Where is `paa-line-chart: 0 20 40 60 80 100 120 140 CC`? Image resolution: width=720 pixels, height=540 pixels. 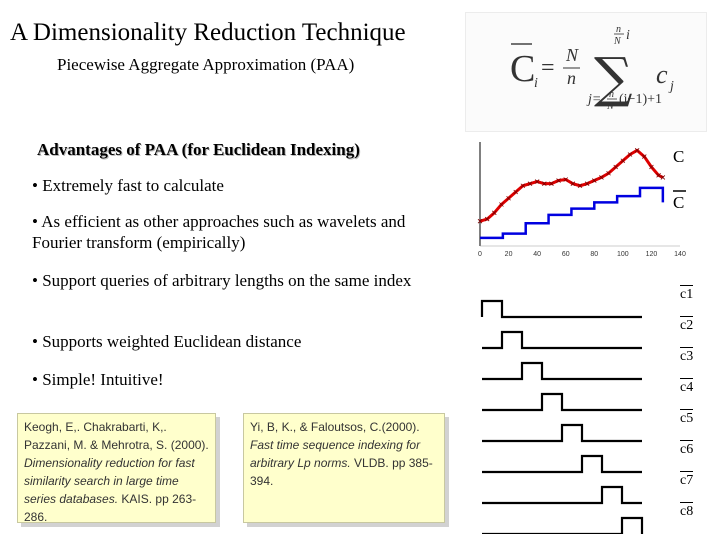
paa-line-chart: 0 20 40 60 80 100 120 140 CC is located at coordinates (581, 200).